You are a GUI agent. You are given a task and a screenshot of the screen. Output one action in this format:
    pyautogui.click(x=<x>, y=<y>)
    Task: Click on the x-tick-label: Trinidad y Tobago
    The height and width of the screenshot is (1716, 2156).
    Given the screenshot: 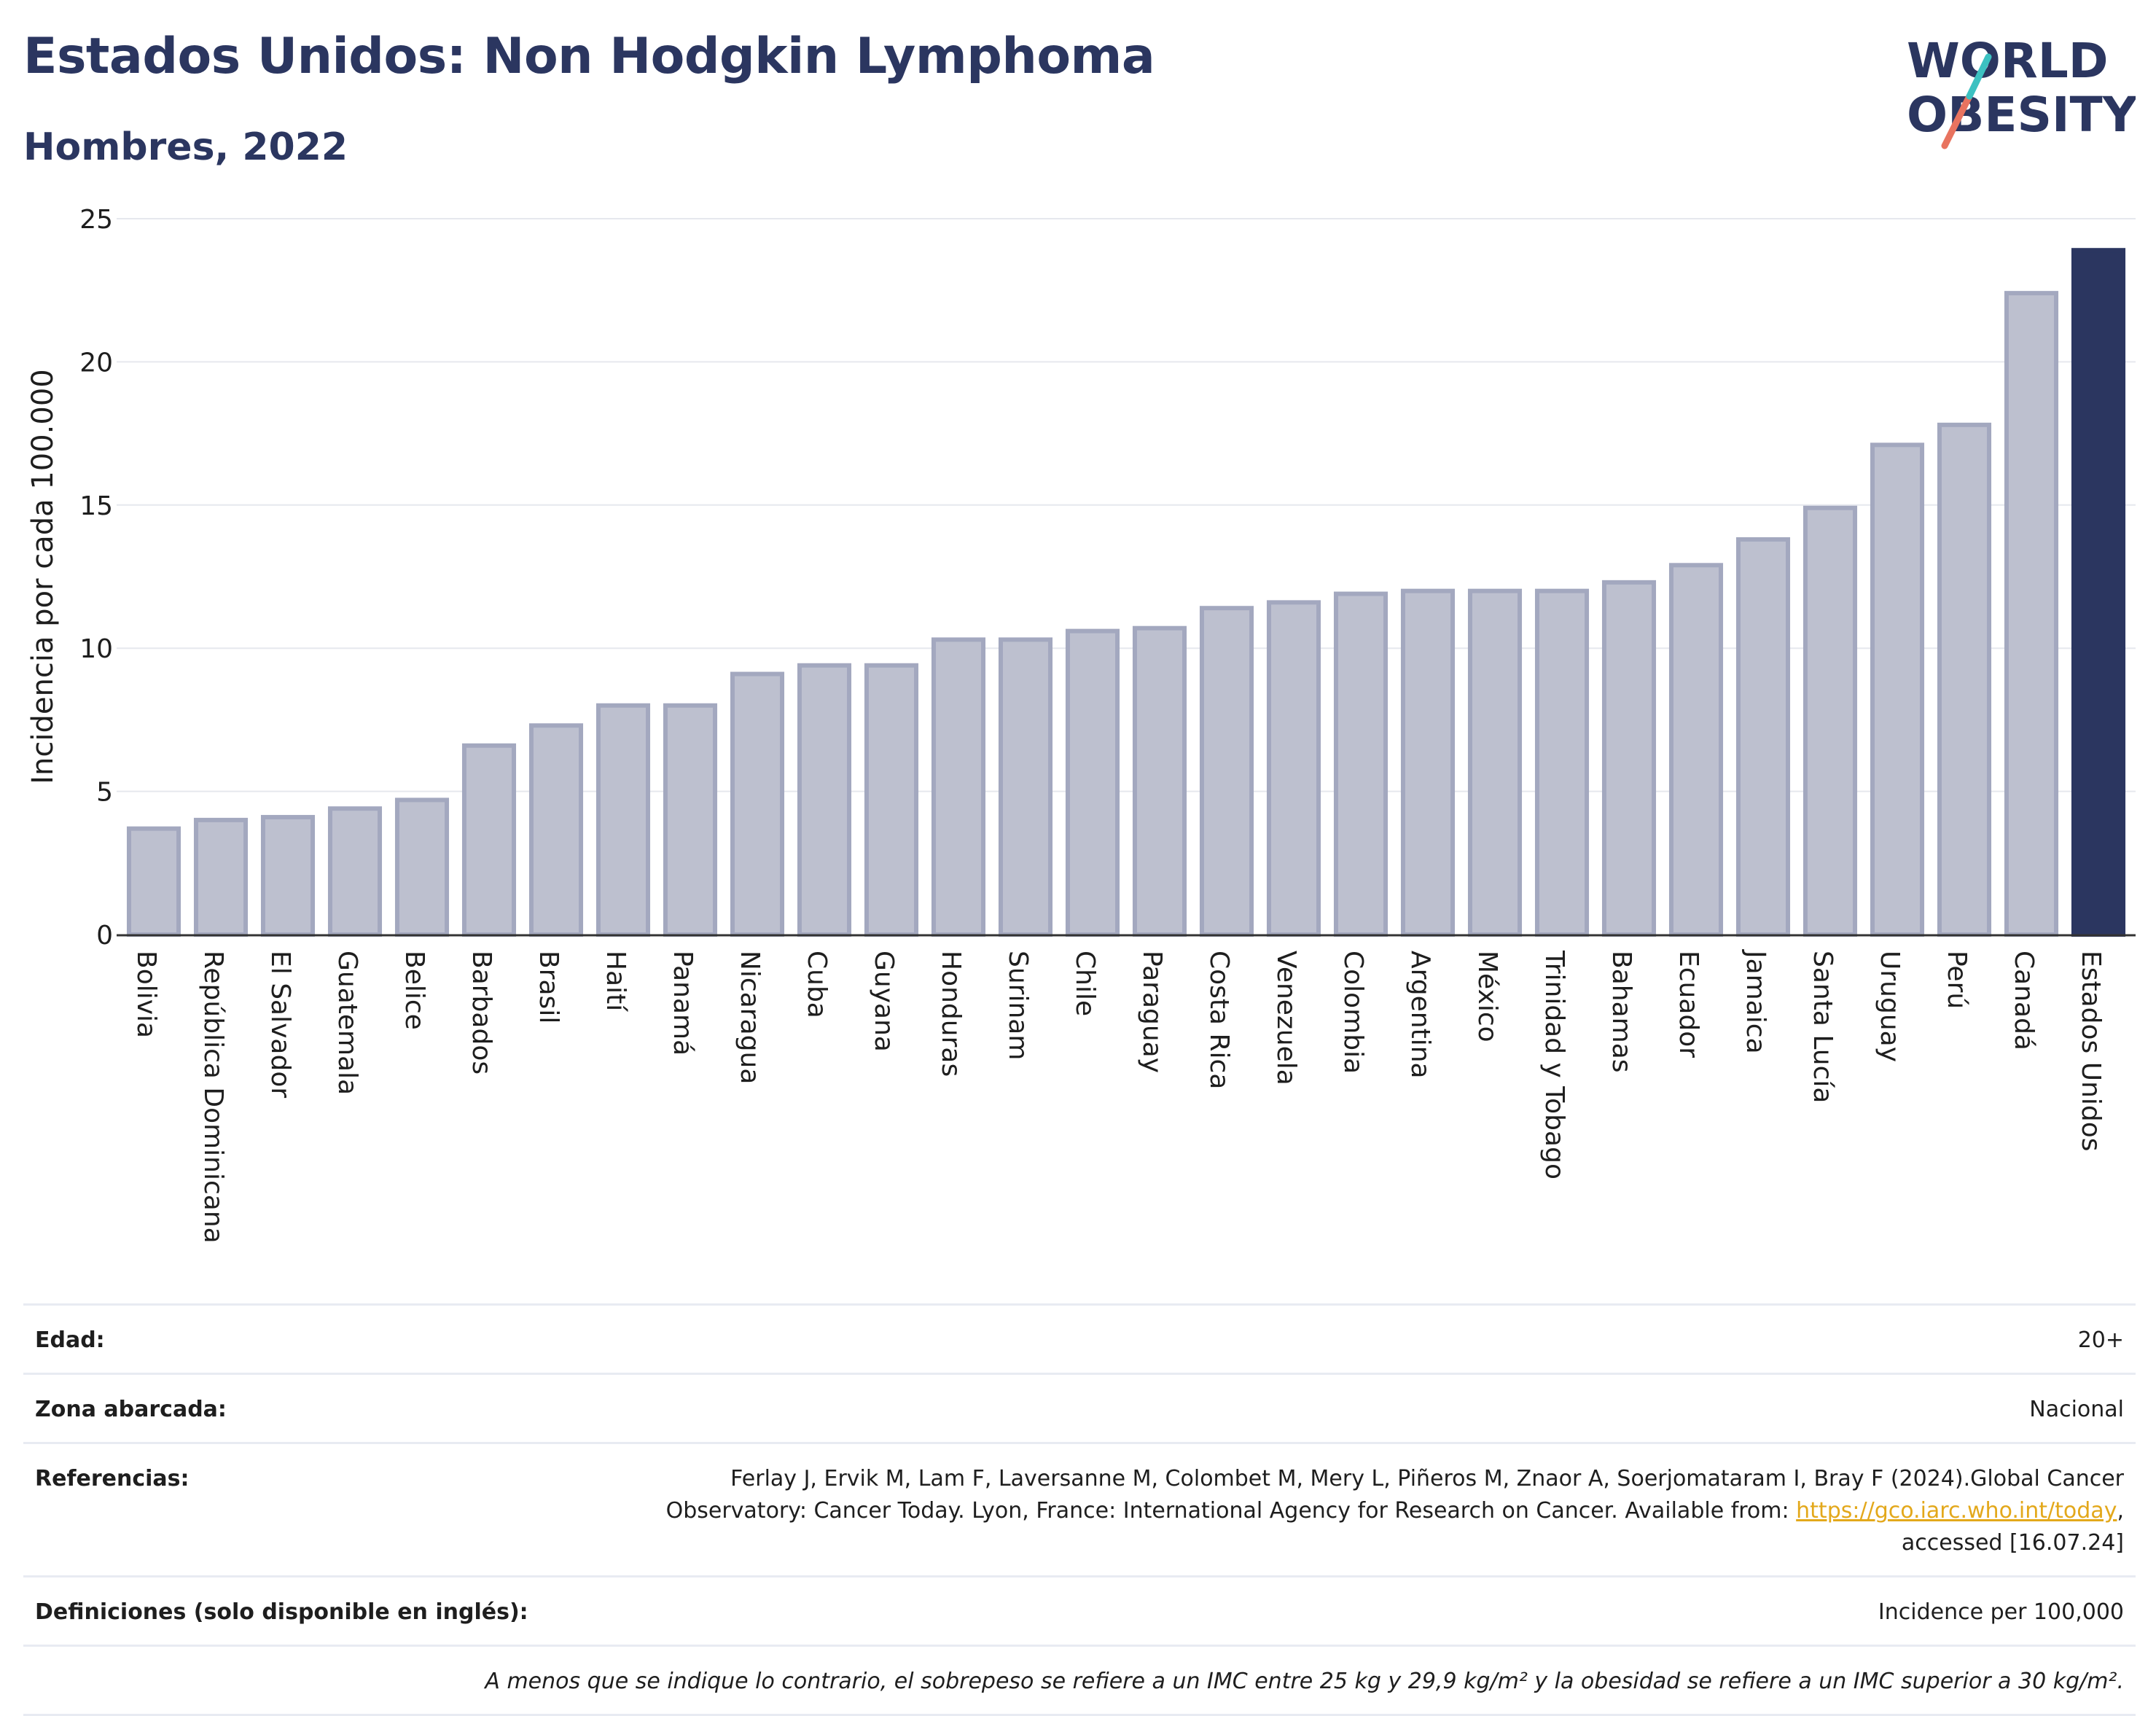 What is the action you would take?
    pyautogui.click(x=1554, y=1064)
    